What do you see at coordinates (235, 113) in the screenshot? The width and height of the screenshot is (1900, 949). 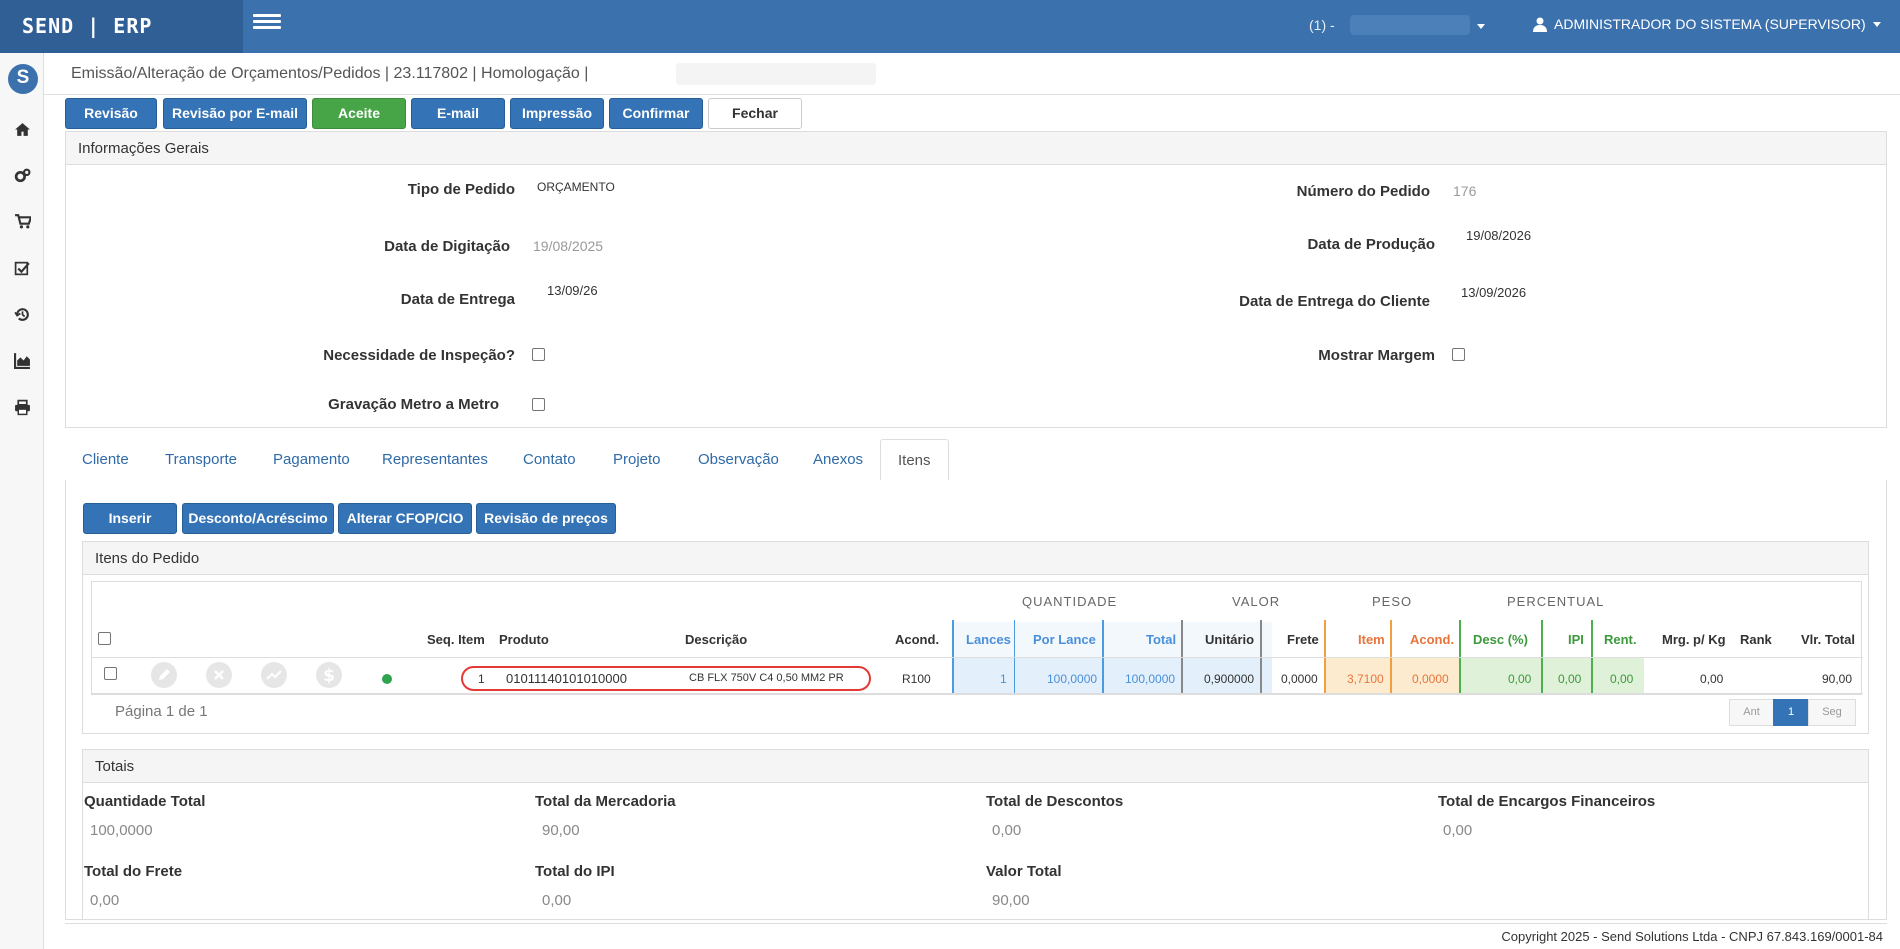 I see `revisao-email-button: Revisão por E-mail` at bounding box center [235, 113].